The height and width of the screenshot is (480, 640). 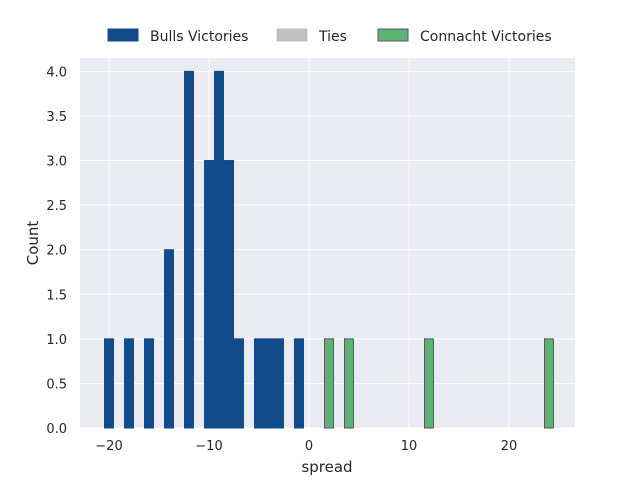 I want to click on y-tick-label: 1.0, so click(x=56, y=340).